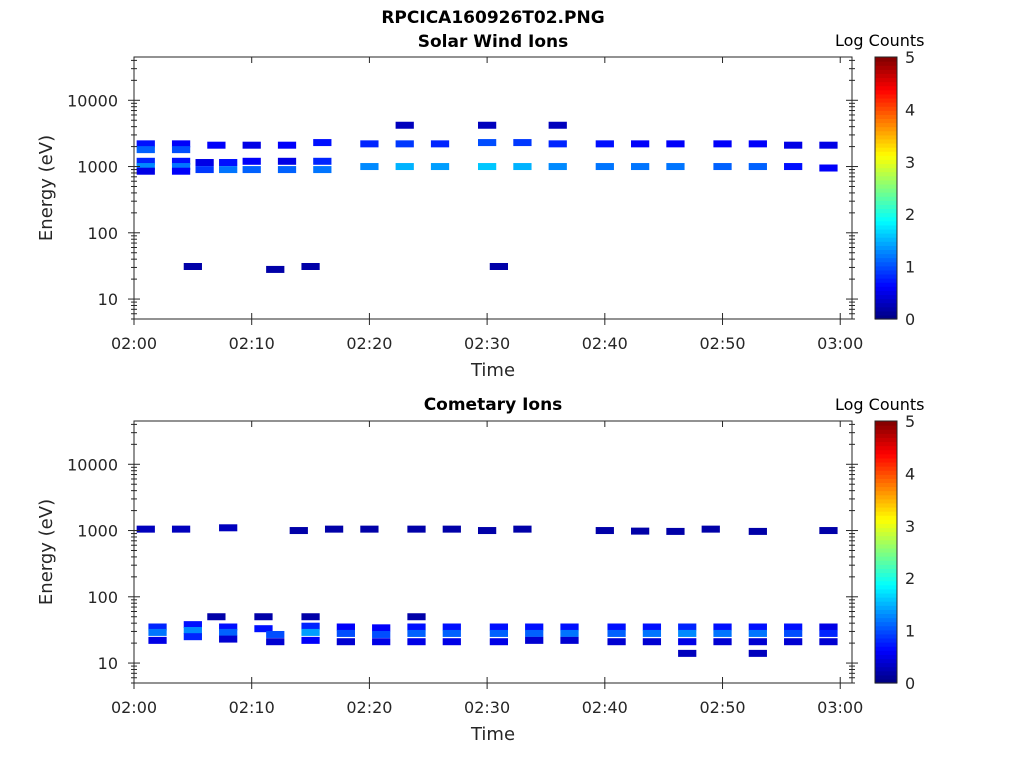  What do you see at coordinates (880, 404) in the screenshot?
I see `cometary-colorbar-label: Log Counts` at bounding box center [880, 404].